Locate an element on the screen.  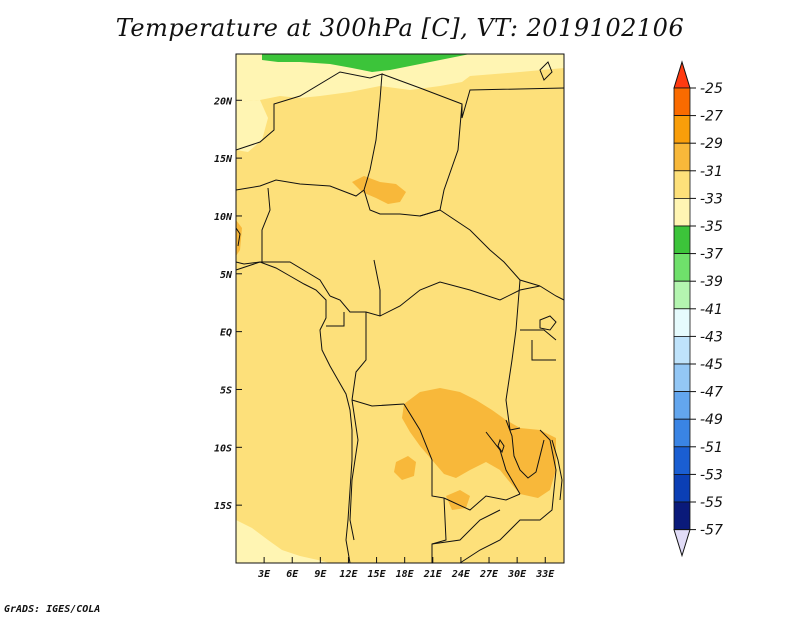
lon-tick-label: 33E is located at coordinates (545, 574).